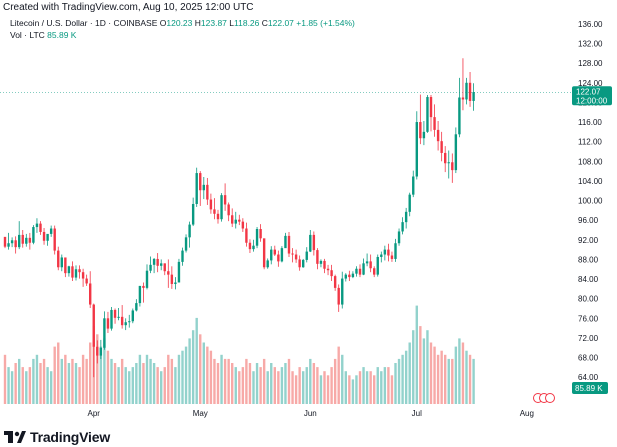 This screenshot has height=447, width=617. I want to click on y-tick-label: 128.00, so click(590, 63).